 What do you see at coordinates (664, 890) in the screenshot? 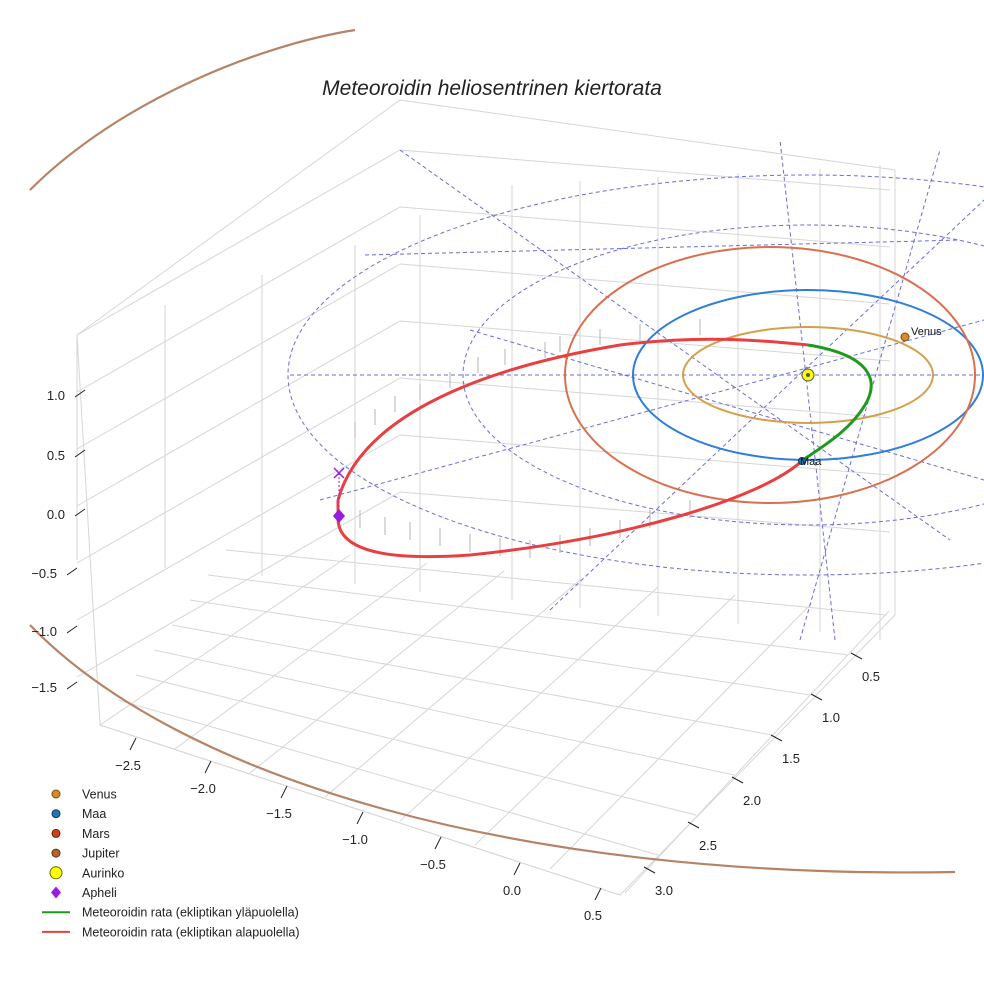
I see `y-tick-label: 3.0` at bounding box center [664, 890].